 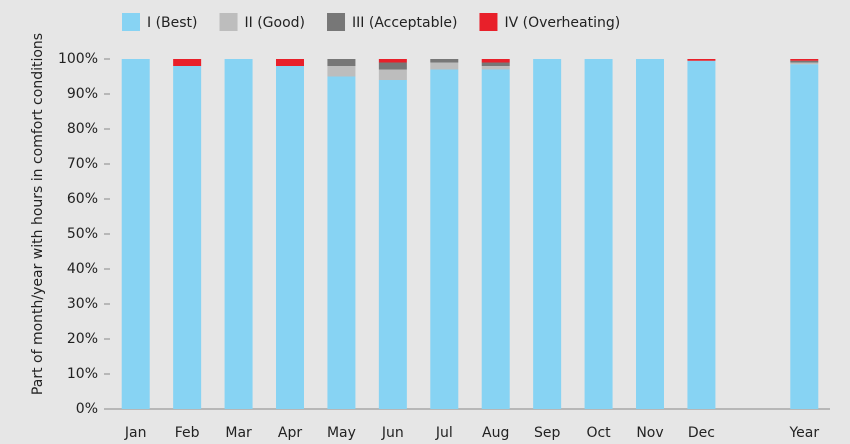 I want to click on legend-label: I (Best), so click(x=172, y=23).